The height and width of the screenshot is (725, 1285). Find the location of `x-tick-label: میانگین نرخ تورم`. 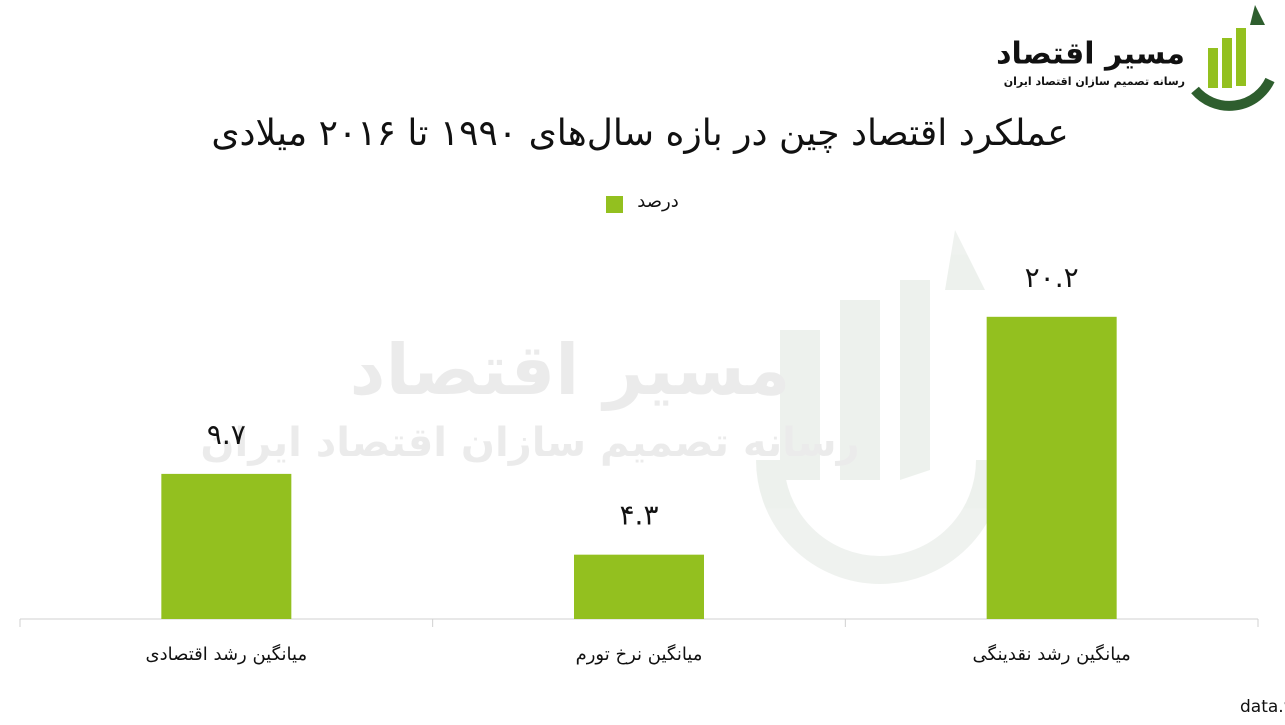

x-tick-label: میانگین نرخ تورم is located at coordinates (639, 654).